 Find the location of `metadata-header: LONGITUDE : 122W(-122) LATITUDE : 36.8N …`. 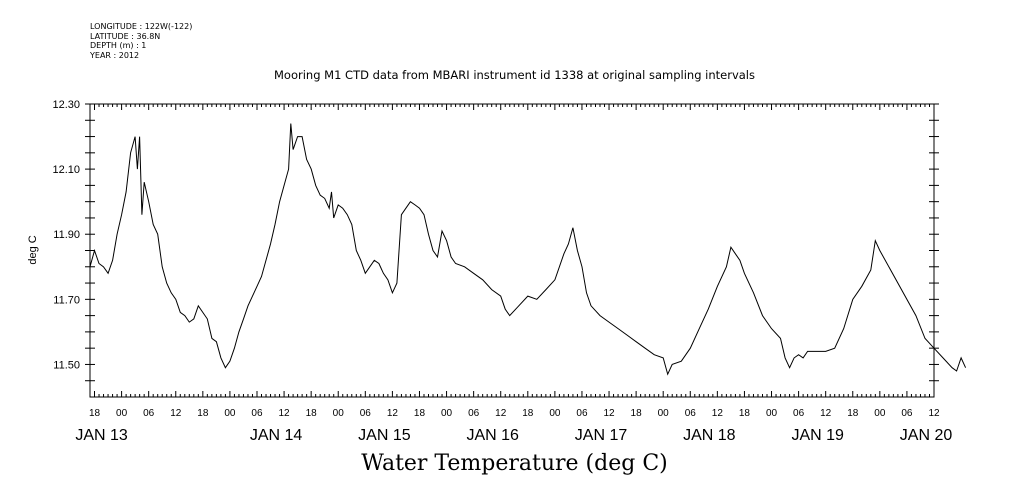

metadata-header: LONGITUDE : 122W(-122) LATITUDE : 36.8N … is located at coordinates (141, 41).